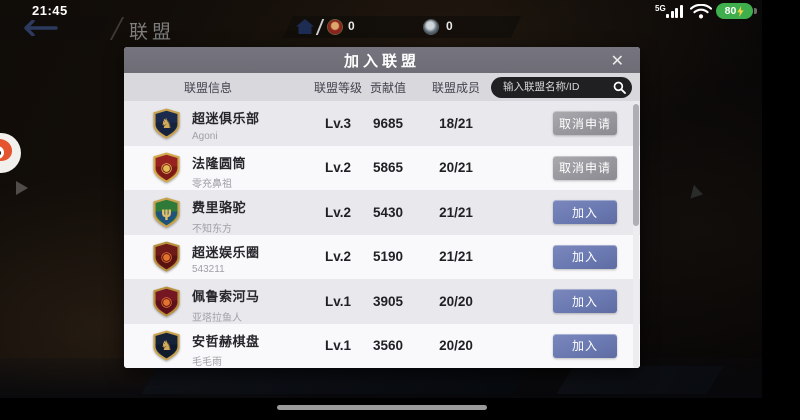 The height and width of the screenshot is (420, 800). What do you see at coordinates (619, 87) in the screenshot?
I see `search-icon` at bounding box center [619, 87].